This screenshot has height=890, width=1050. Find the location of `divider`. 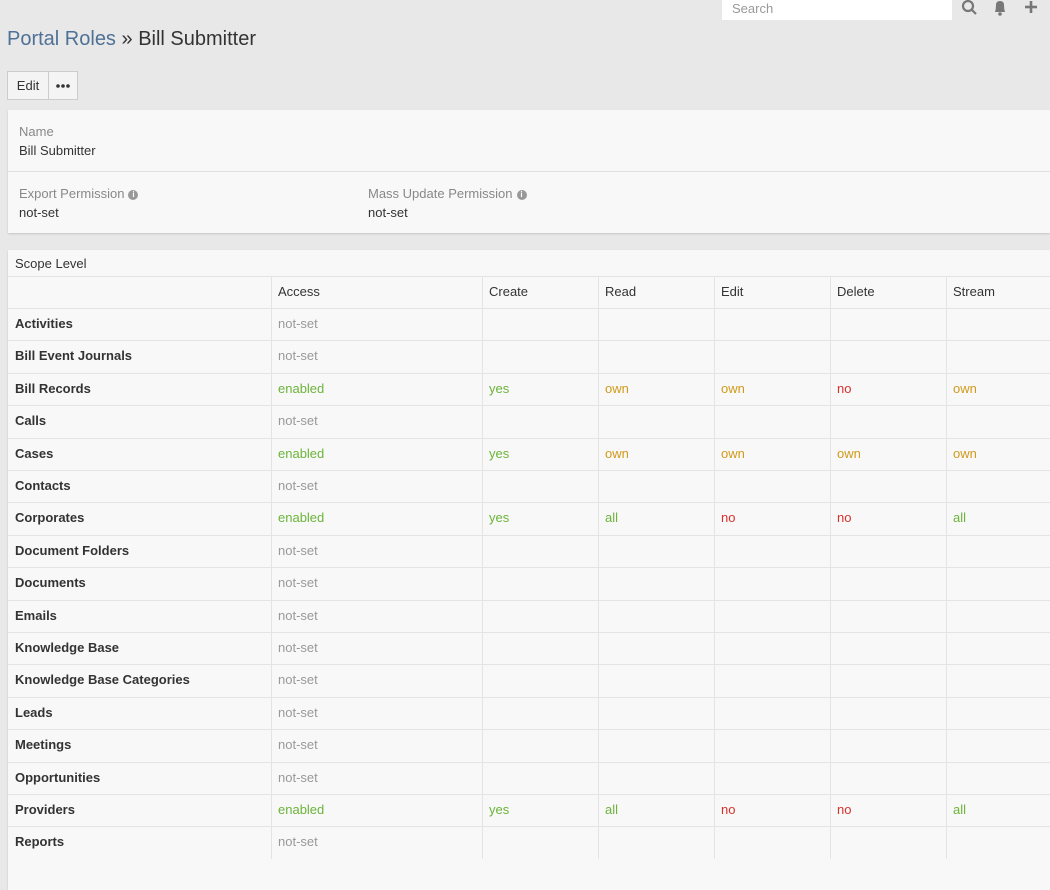

divider is located at coordinates (529, 171).